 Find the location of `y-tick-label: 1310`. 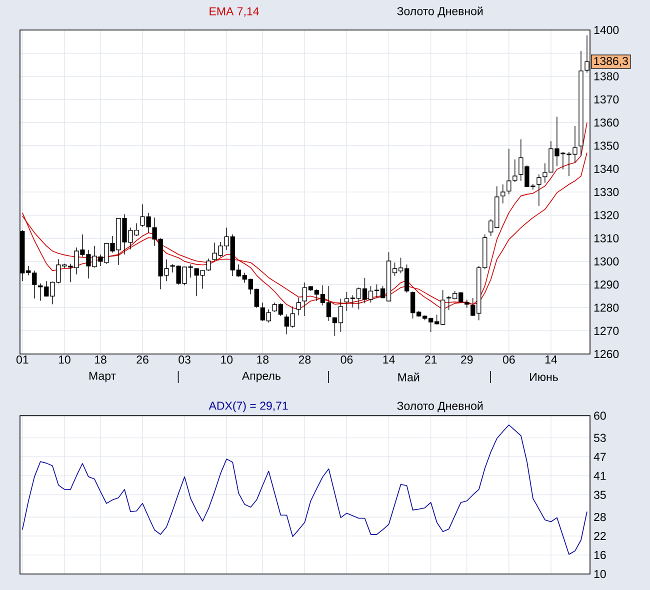

y-tick-label: 1310 is located at coordinates (606, 238).